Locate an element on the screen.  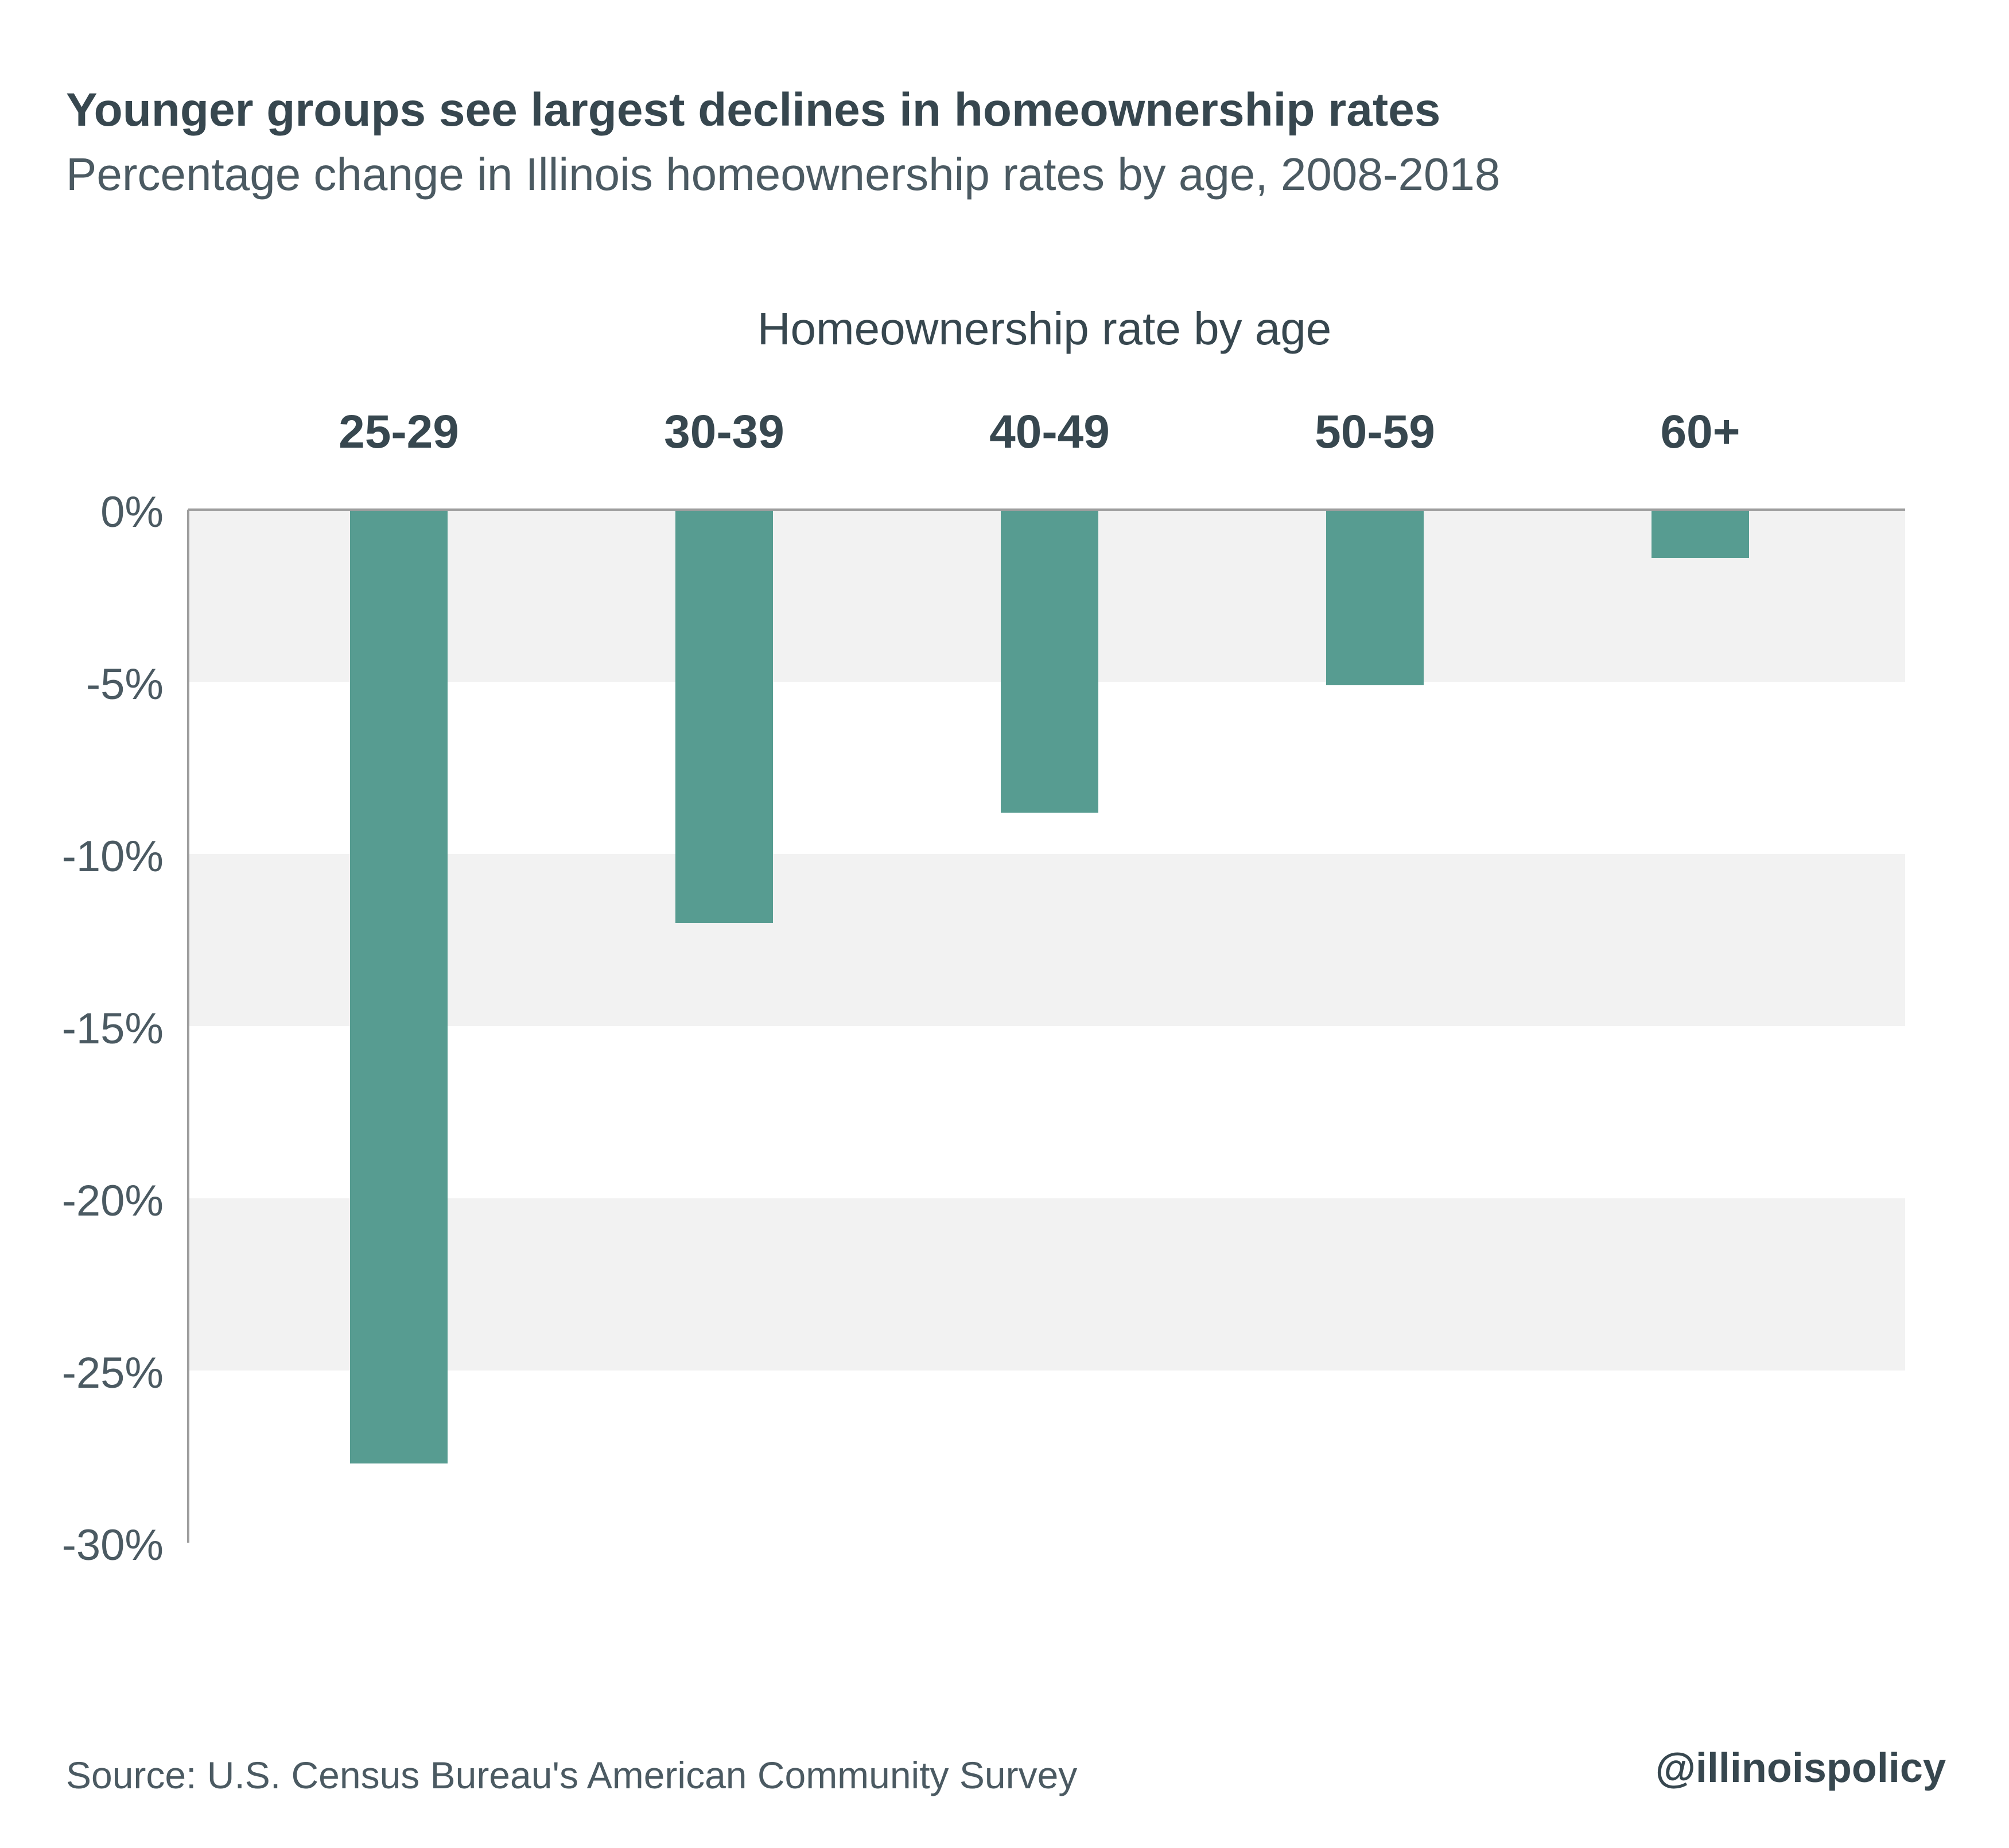
x-tick-labels: 25-29 30-39 40-49 50-59 60+ is located at coordinates (1039, 432).